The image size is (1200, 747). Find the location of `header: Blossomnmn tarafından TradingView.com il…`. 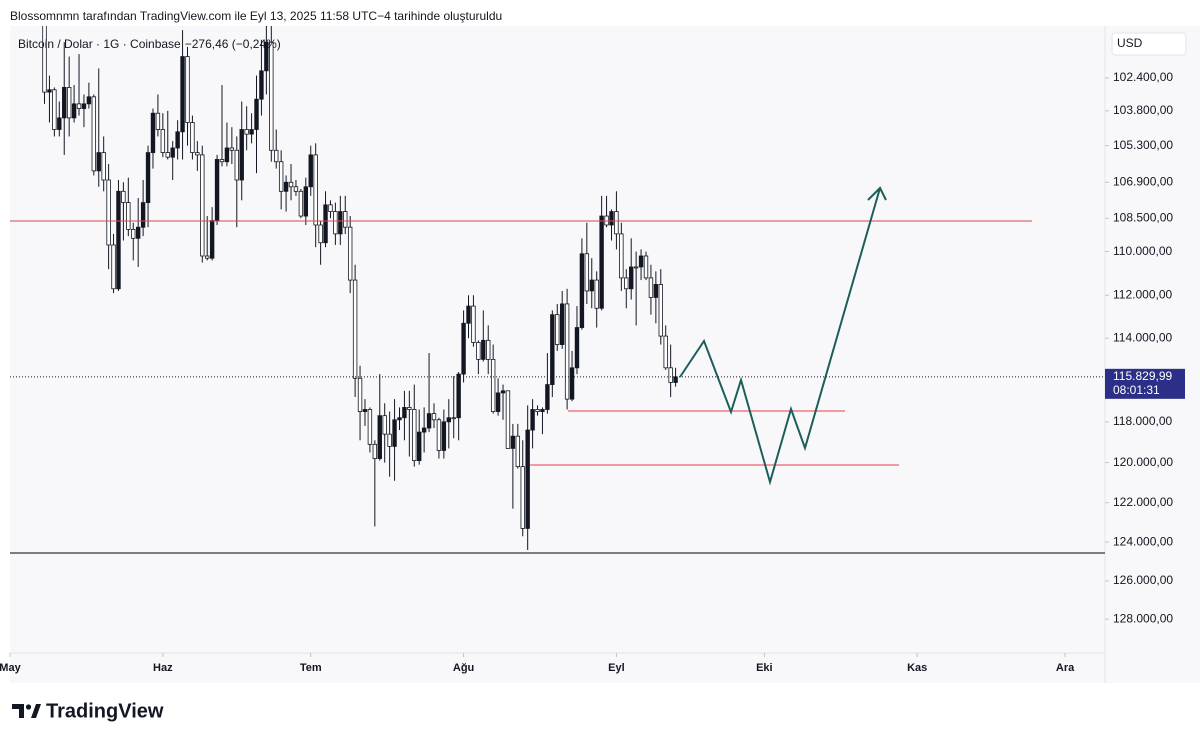

header: Blossomnmn tarafından TradingView.com il… is located at coordinates (256, 16).